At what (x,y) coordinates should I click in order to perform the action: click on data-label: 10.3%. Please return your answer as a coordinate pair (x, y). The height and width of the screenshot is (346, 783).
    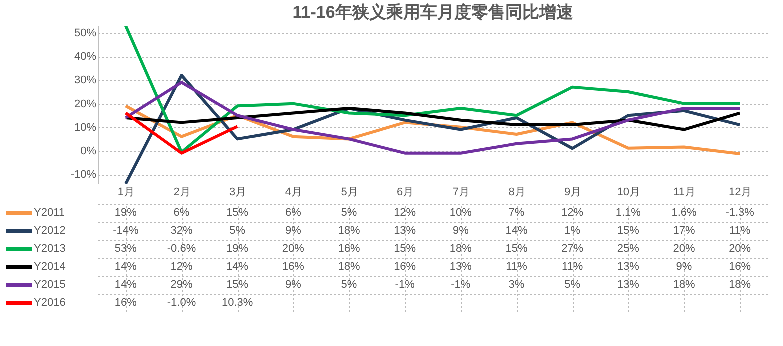
    Looking at the image, I should click on (238, 303).